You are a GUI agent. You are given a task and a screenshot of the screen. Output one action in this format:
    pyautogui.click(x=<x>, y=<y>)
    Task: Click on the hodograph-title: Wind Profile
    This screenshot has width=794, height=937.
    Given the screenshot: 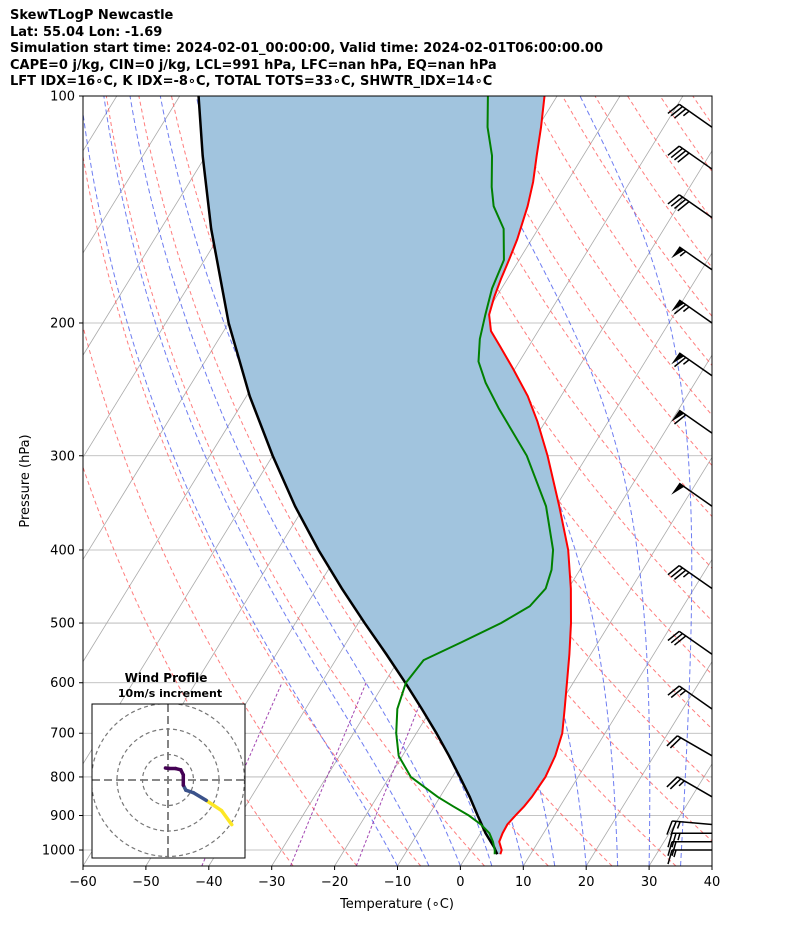 What is the action you would take?
    pyautogui.click(x=166, y=678)
    